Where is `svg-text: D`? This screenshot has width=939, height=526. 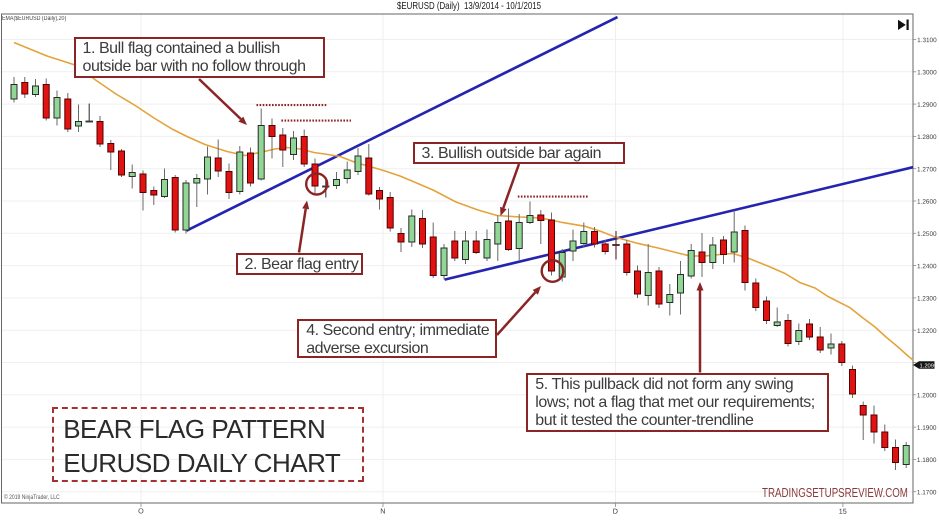 svg-text: D is located at coordinates (615, 511).